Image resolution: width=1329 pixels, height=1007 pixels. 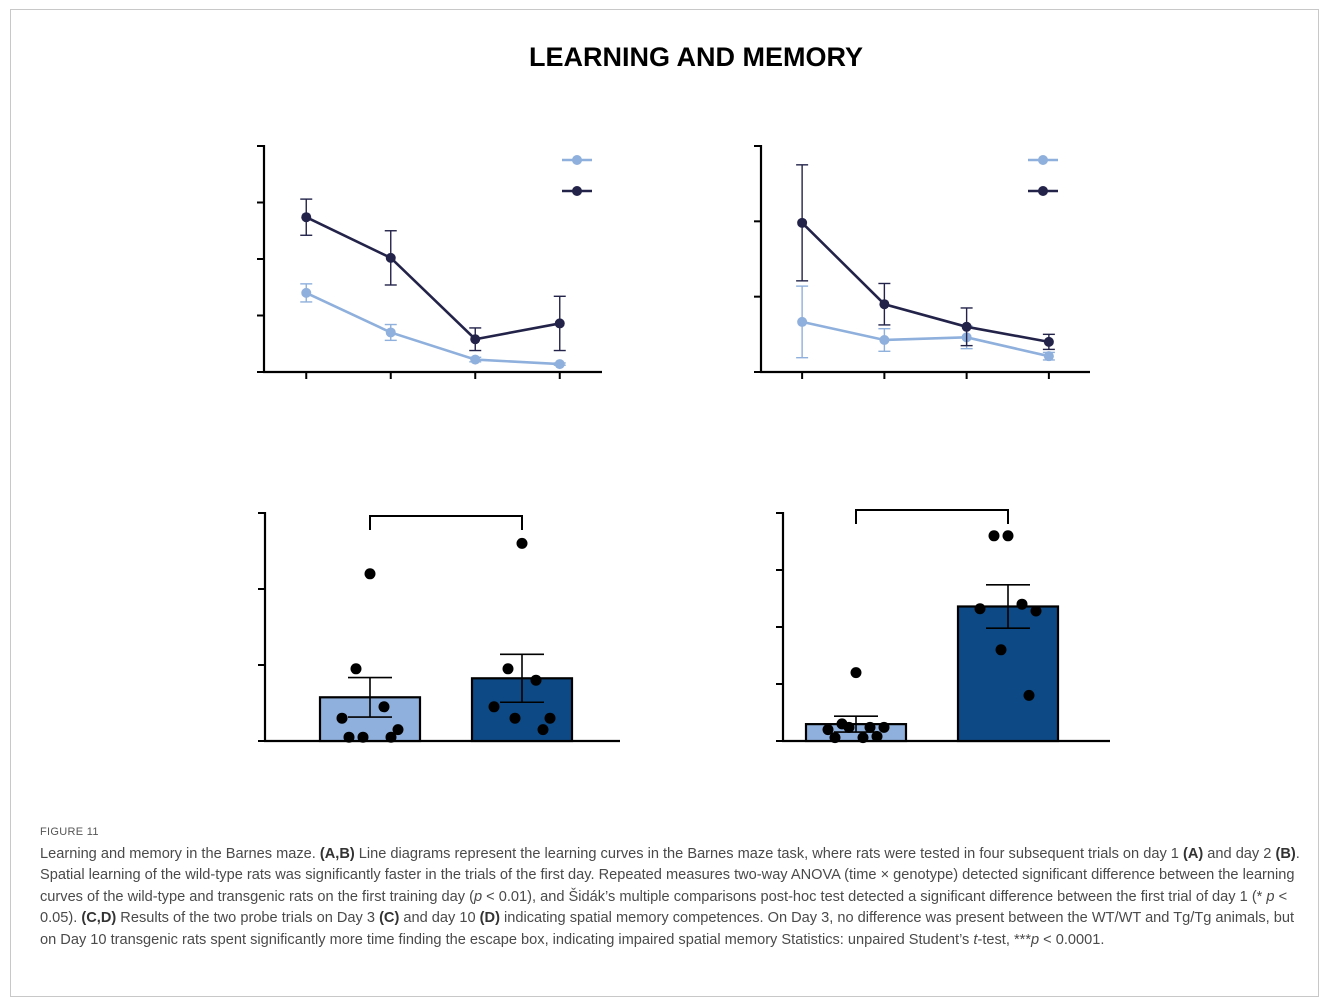 I want to click on caption-part: and day 10, so click(x=439, y=918).